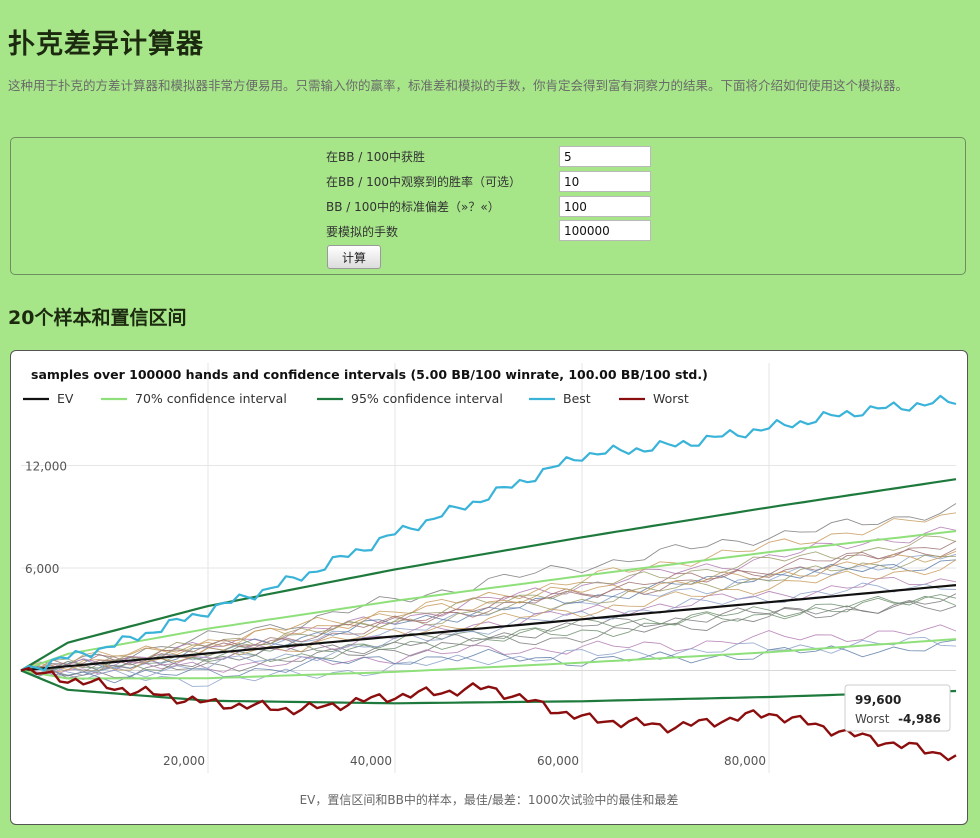 The height and width of the screenshot is (838, 980). I want to click on section-title: 20个样本和置信区间, so click(97, 318).